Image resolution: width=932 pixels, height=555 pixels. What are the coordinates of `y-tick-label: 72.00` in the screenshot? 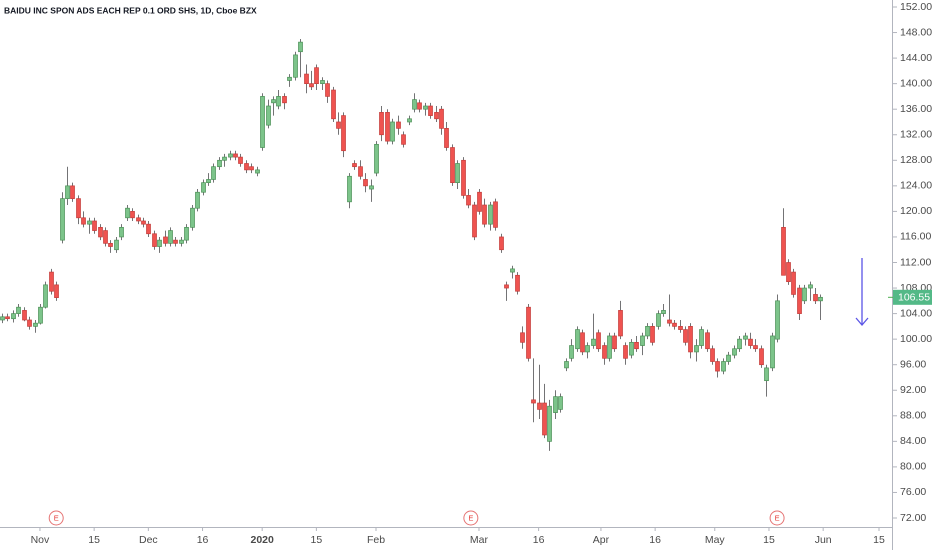 It's located at (913, 518).